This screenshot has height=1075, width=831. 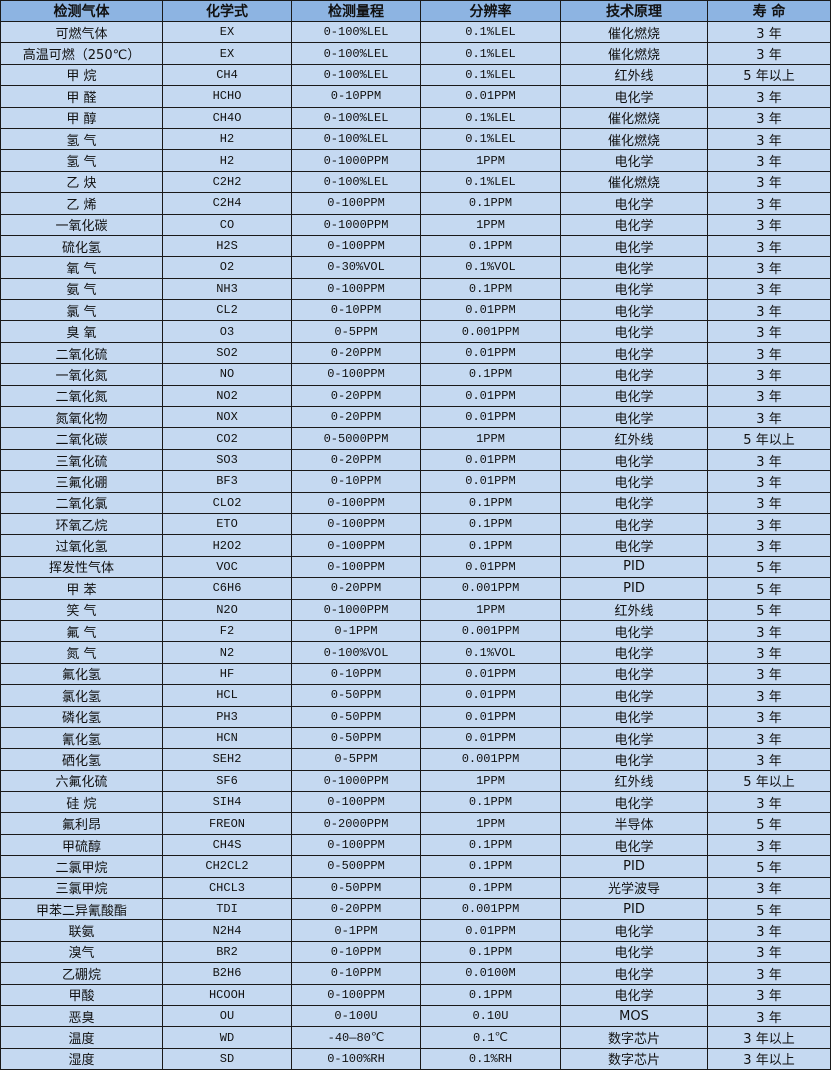 I want to click on table-row: 恶臭 OU 0-100U 0.10U MOS 3 年, so click(x=415, y=1016).